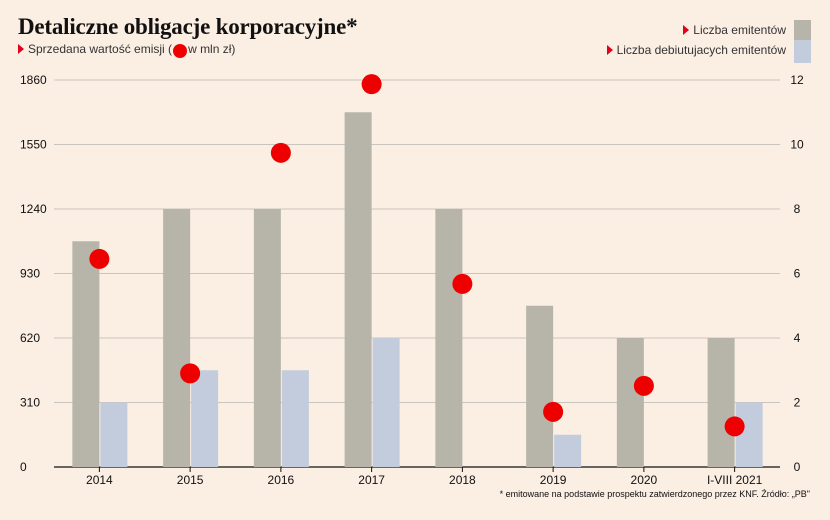  What do you see at coordinates (188, 26) in the screenshot?
I see `chart-title: Detaliczne obligacje korporacyjne*` at bounding box center [188, 26].